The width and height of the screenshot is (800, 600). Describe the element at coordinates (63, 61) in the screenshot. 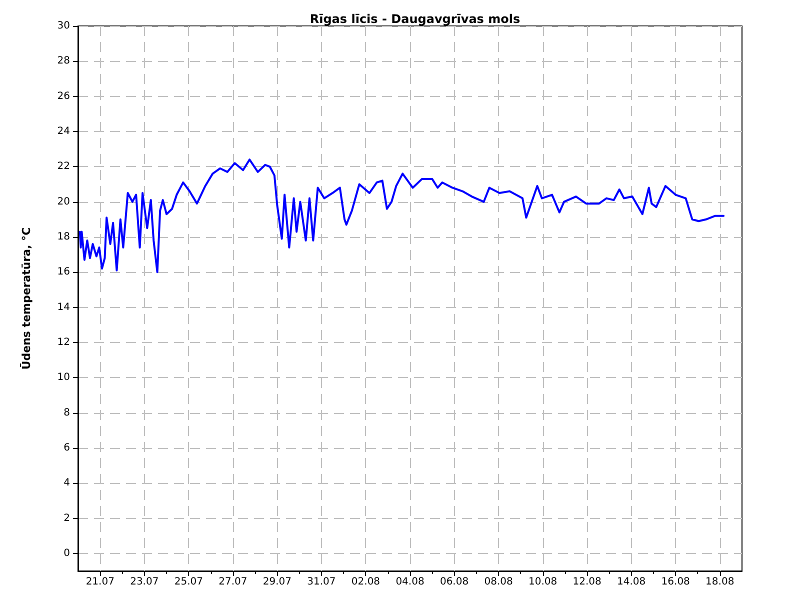

I see `y-tick-label: 28` at that location.